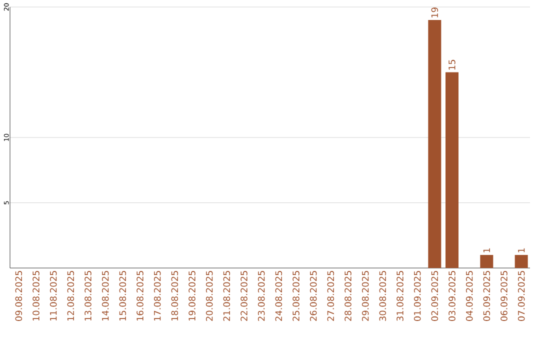  What do you see at coordinates (53, 295) in the screenshot?
I see `x-tick-label: 11.08.2025` at bounding box center [53, 295].